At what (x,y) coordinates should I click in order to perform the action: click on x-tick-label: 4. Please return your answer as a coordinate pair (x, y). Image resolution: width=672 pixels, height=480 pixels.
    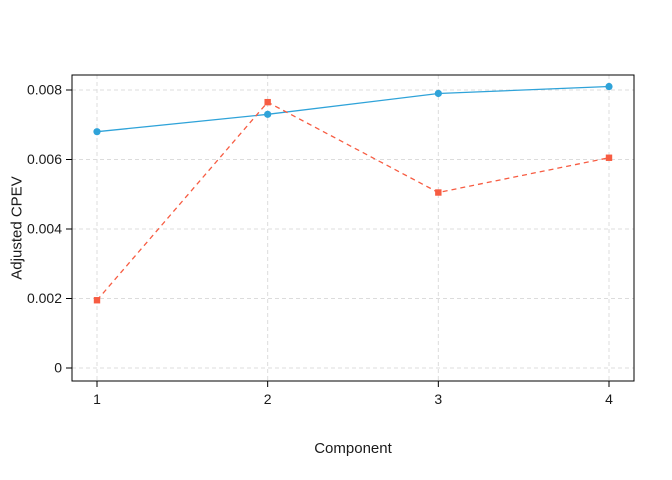
    Looking at the image, I should click on (609, 399).